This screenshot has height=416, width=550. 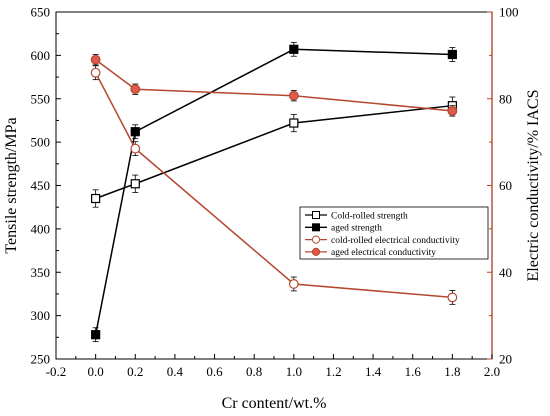 What do you see at coordinates (11, 185) in the screenshot?
I see `y-axis-left-title: Tensile strength/MPa` at bounding box center [11, 185].